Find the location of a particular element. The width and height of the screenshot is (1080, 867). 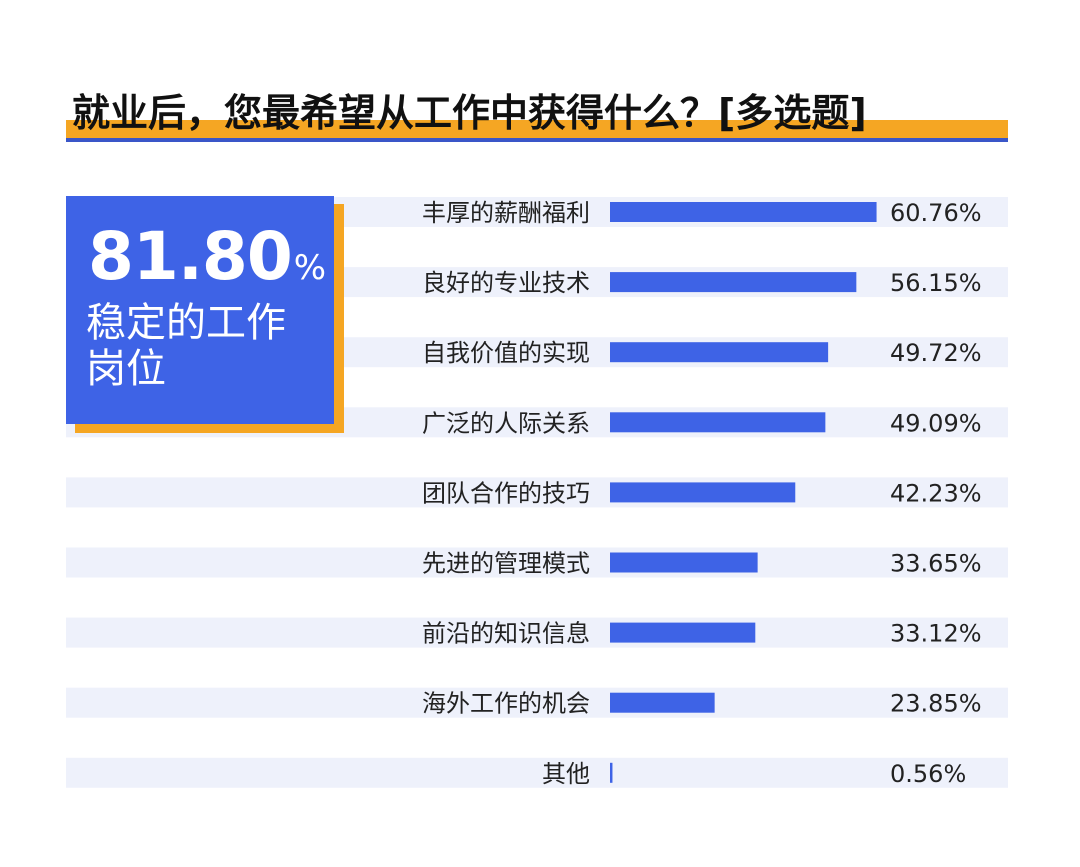

highlight-card: 81.80% 稳定的工作岗位 is located at coordinates (200, 310).